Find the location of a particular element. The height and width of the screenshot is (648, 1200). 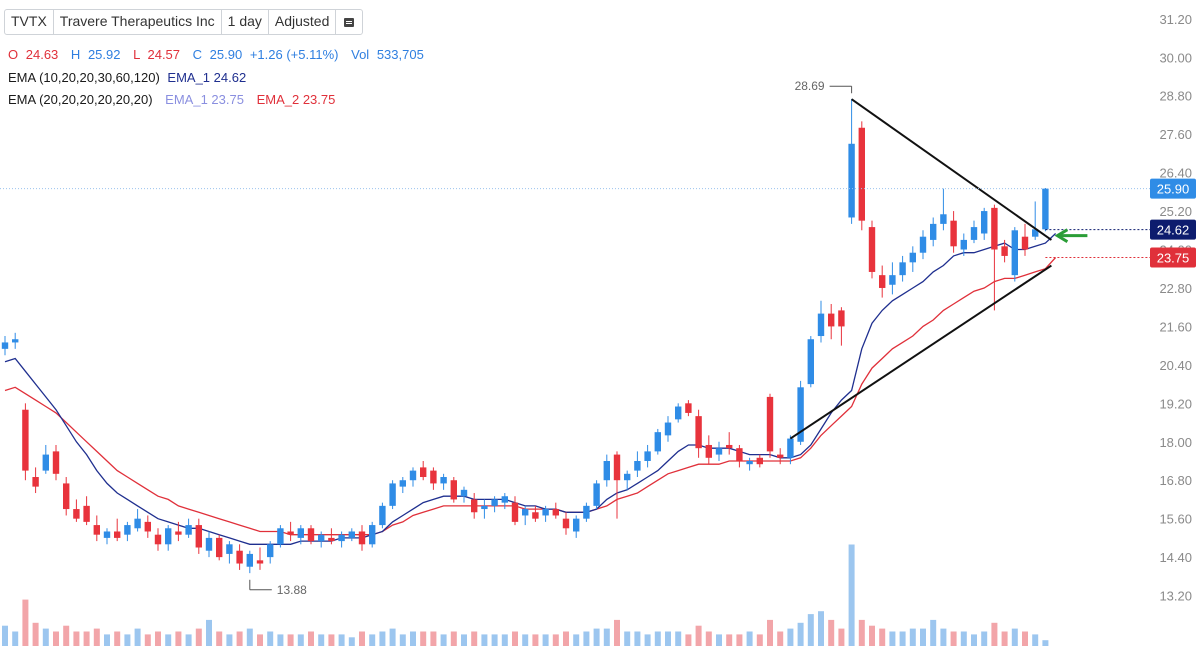

interval-button: 1 day is located at coordinates (245, 22).